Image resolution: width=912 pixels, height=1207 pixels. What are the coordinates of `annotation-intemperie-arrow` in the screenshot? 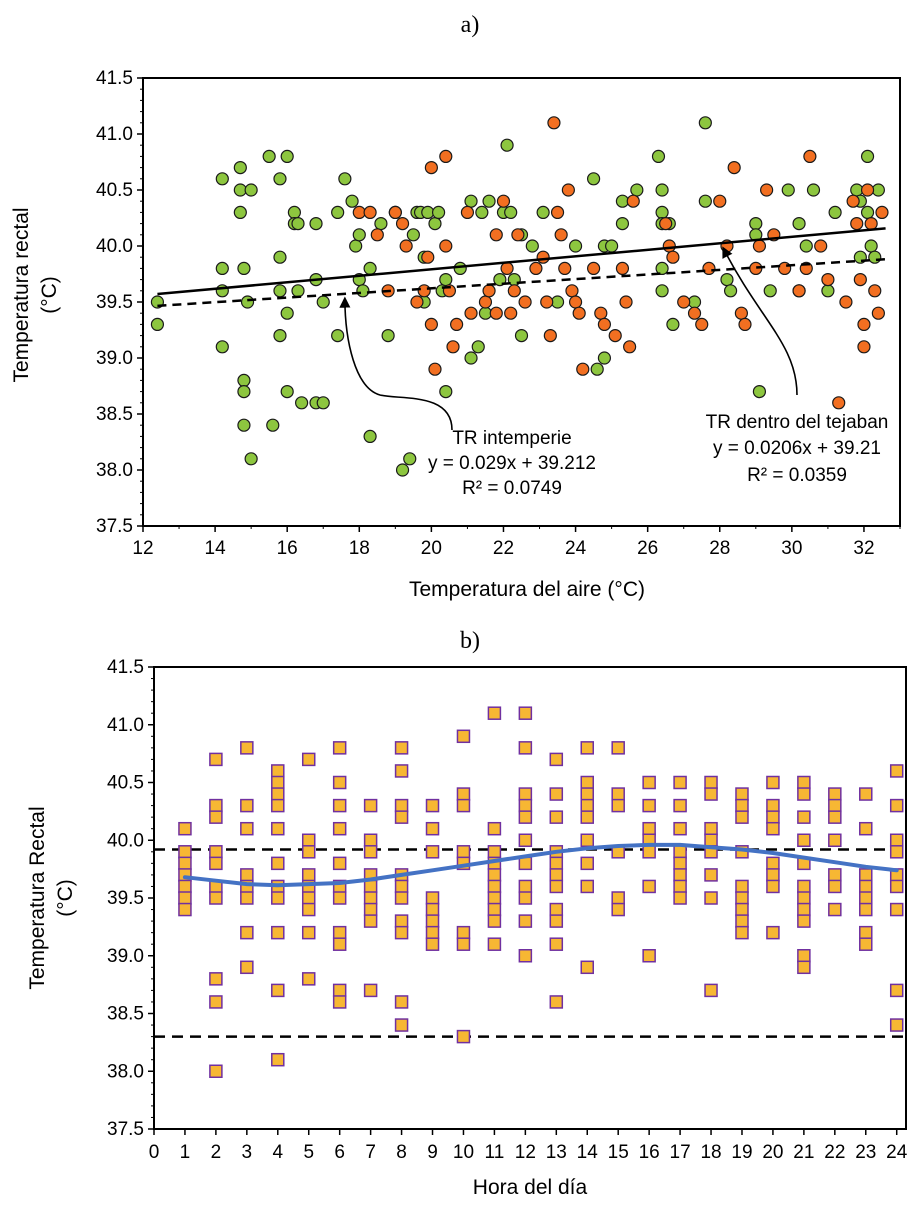 It's located at (396, 363).